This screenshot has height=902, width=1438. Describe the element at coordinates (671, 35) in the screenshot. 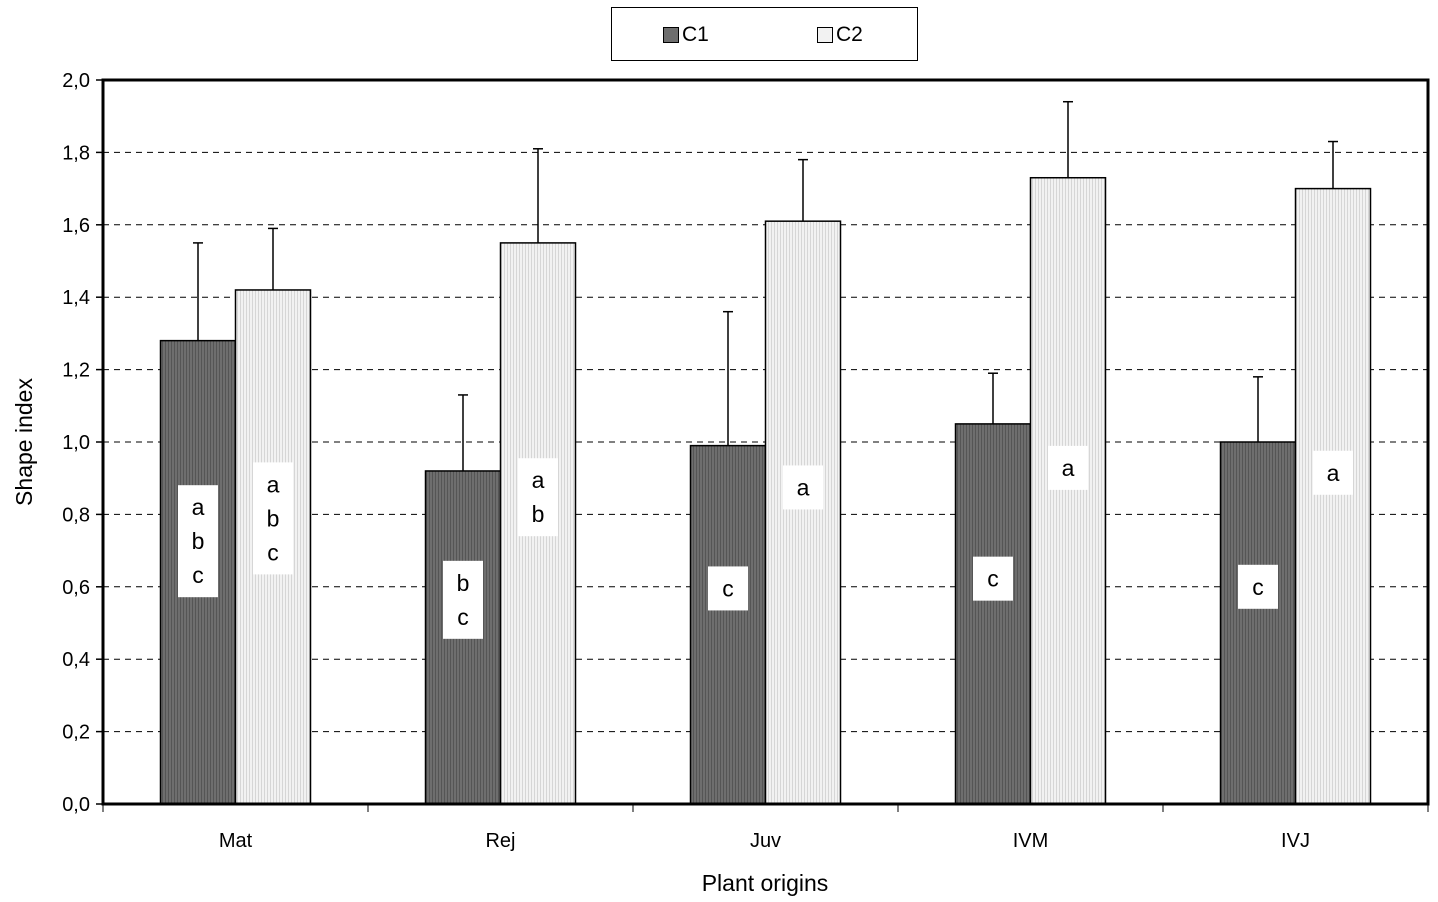

I see `legend-swatch-c1` at that location.